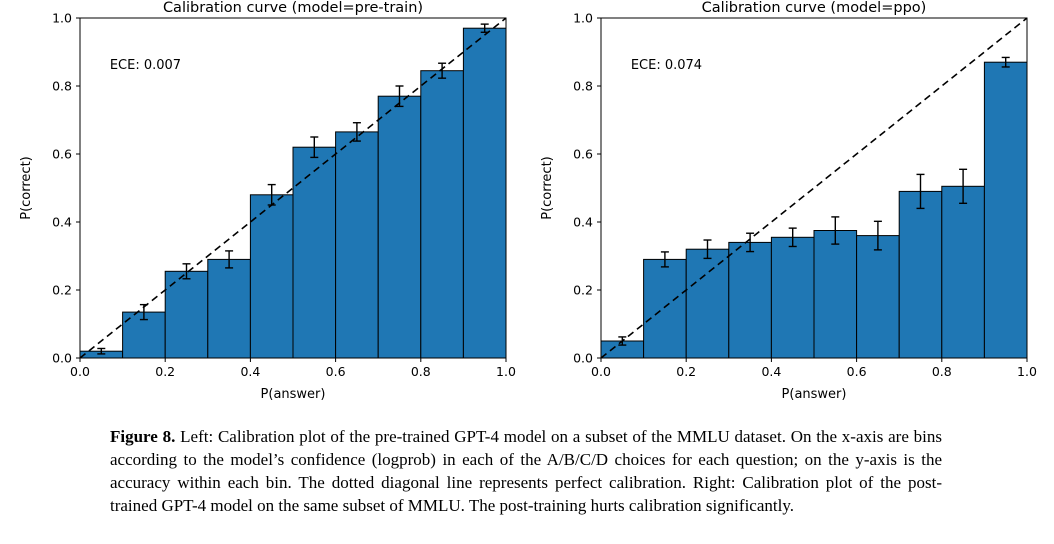 This screenshot has height=544, width=1054. What do you see at coordinates (814, 8) in the screenshot?
I see `chart-title: Calibration curve (model=ppo)` at bounding box center [814, 8].